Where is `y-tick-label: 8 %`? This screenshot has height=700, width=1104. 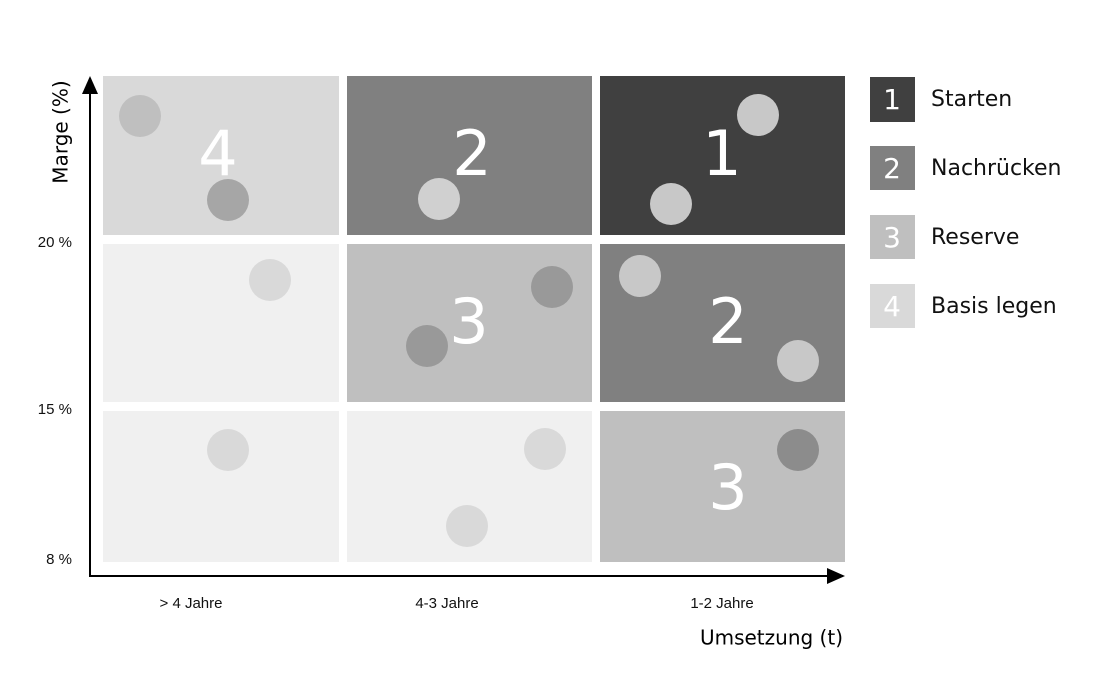 y-tick-label: 8 % is located at coordinates (59, 559).